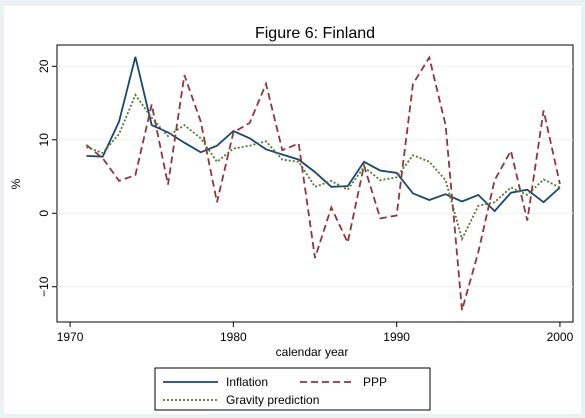 Image resolution: width=585 pixels, height=418 pixels. Describe the element at coordinates (16, 183) in the screenshot. I see `y-axis-label: %` at that location.